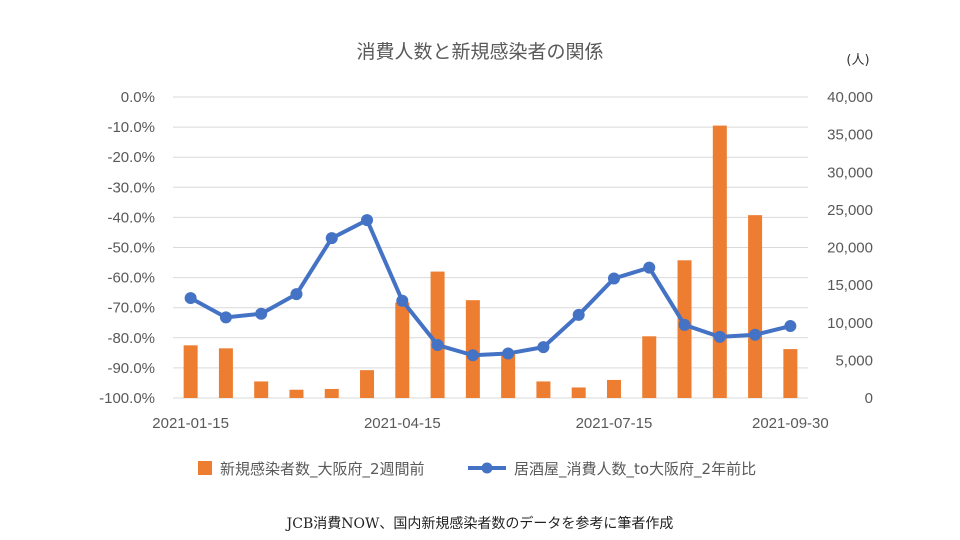  What do you see at coordinates (850, 323) in the screenshot?
I see `right-tick-label: 10,000` at bounding box center [850, 323].